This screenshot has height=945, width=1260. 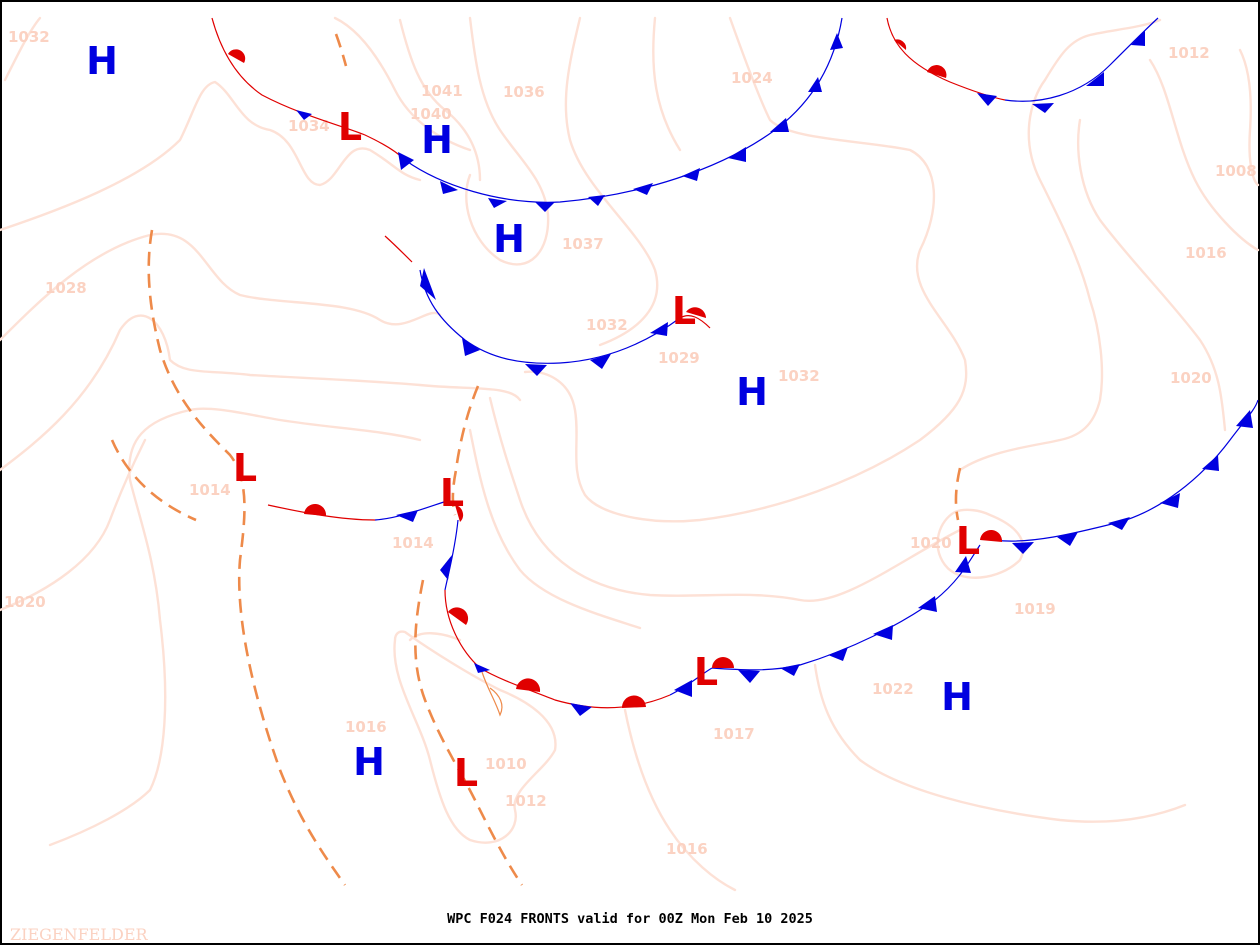 What do you see at coordinates (431, 114) in the screenshot?
I see `isobar-label: 1040` at bounding box center [431, 114].